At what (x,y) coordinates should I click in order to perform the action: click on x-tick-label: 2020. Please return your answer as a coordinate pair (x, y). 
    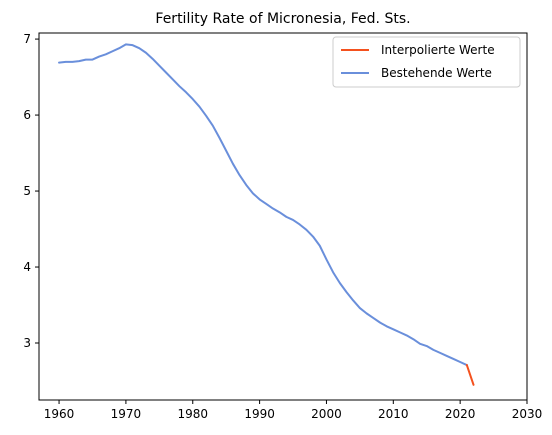
    Looking at the image, I should click on (460, 414).